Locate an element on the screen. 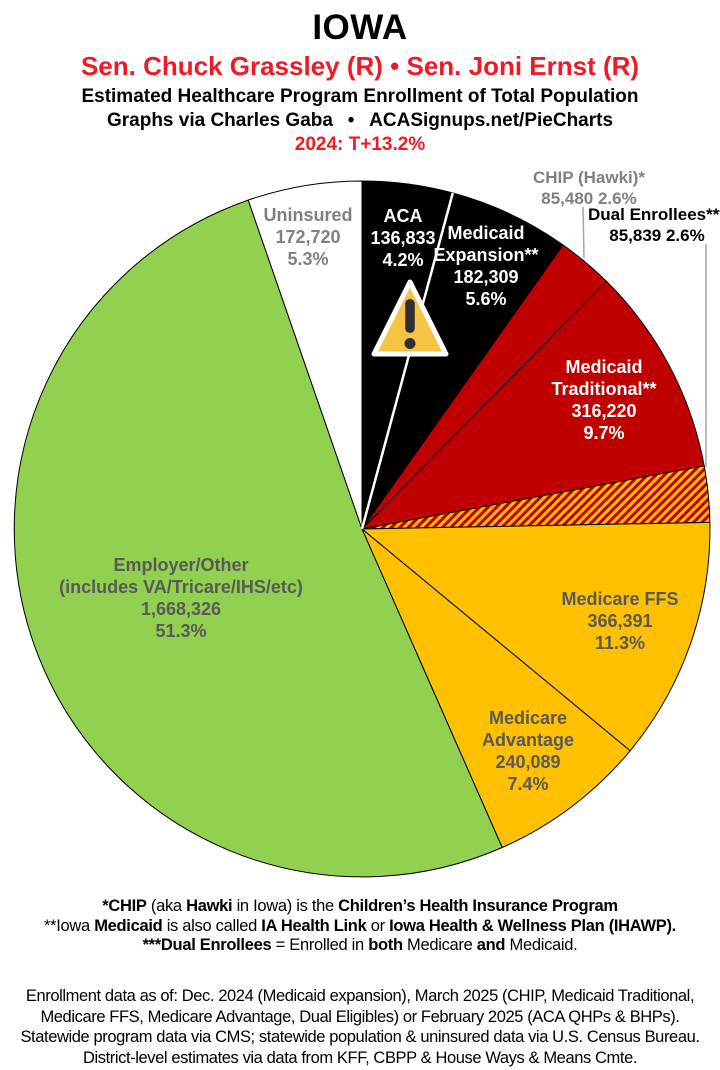 The image size is (720, 1070). slice-label-medicare-advantage: Medicare Advantage 240,089 7.4% is located at coordinates (528, 751).